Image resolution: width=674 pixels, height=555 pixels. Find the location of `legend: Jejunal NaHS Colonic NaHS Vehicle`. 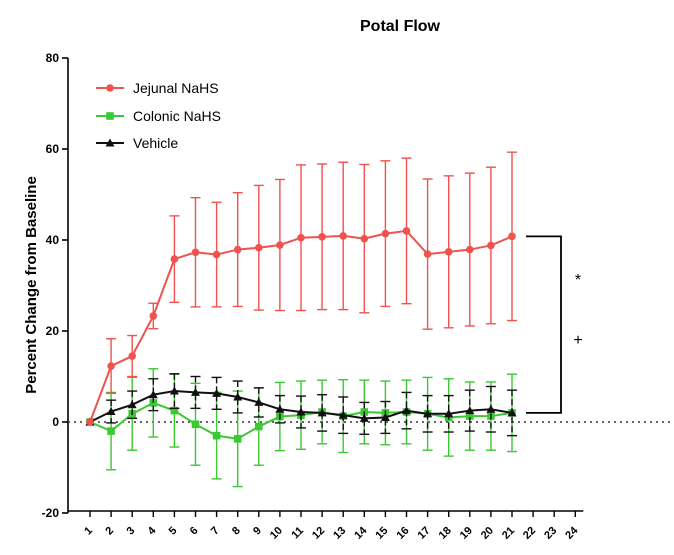

legend: Jejunal NaHS Colonic NaHS Vehicle is located at coordinates (158, 115).